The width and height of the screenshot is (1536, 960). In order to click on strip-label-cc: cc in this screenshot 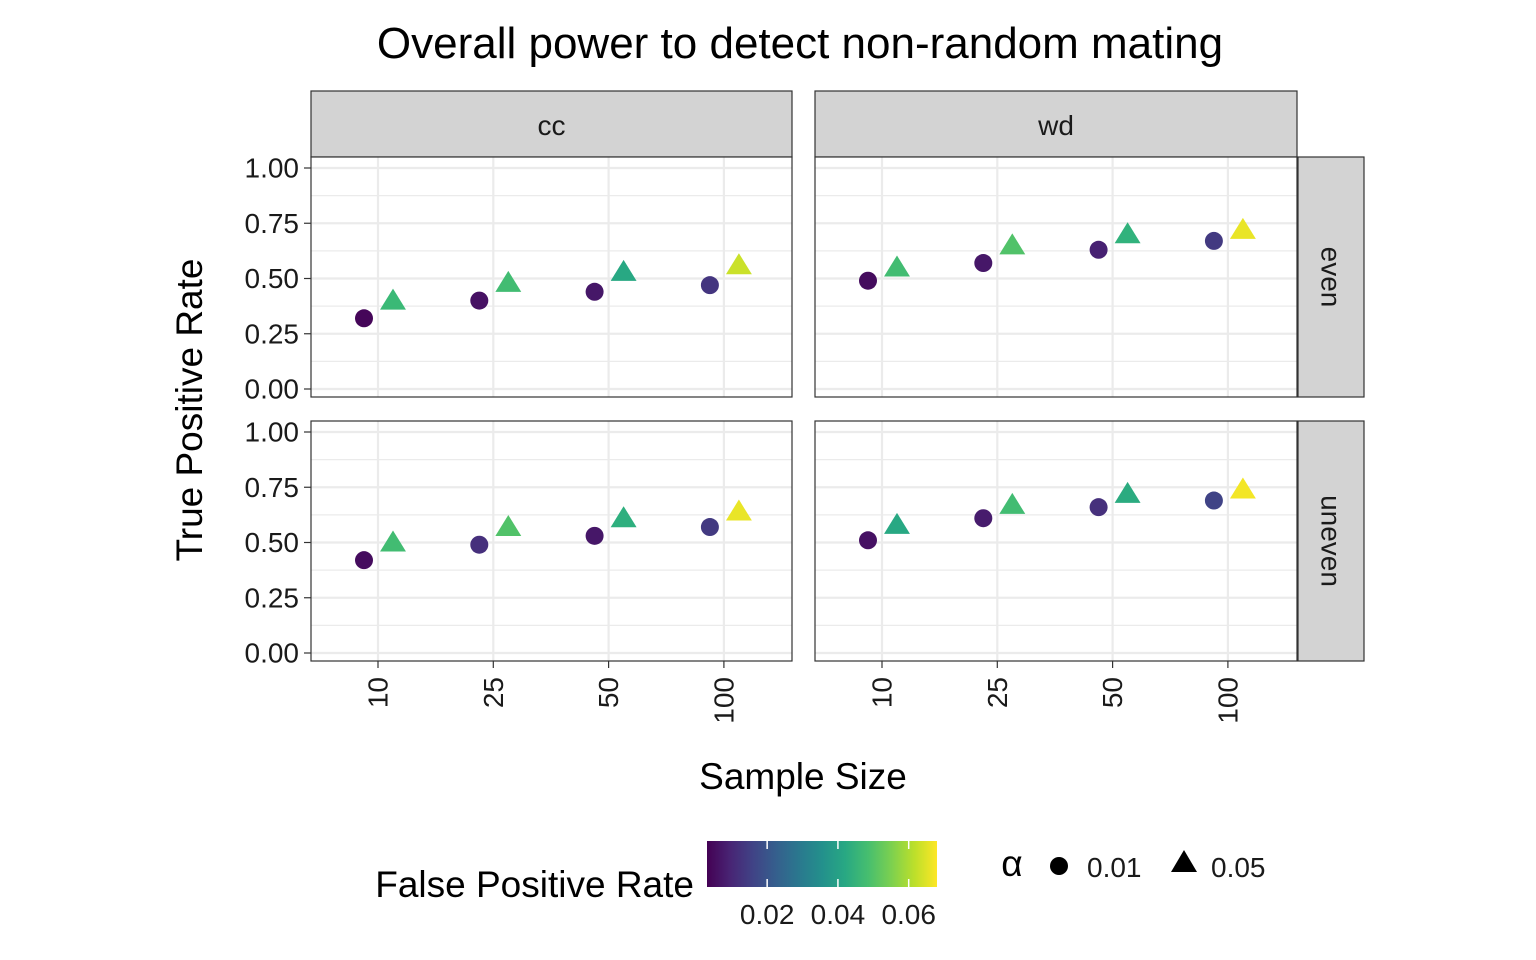, I will do `click(552, 125)`.